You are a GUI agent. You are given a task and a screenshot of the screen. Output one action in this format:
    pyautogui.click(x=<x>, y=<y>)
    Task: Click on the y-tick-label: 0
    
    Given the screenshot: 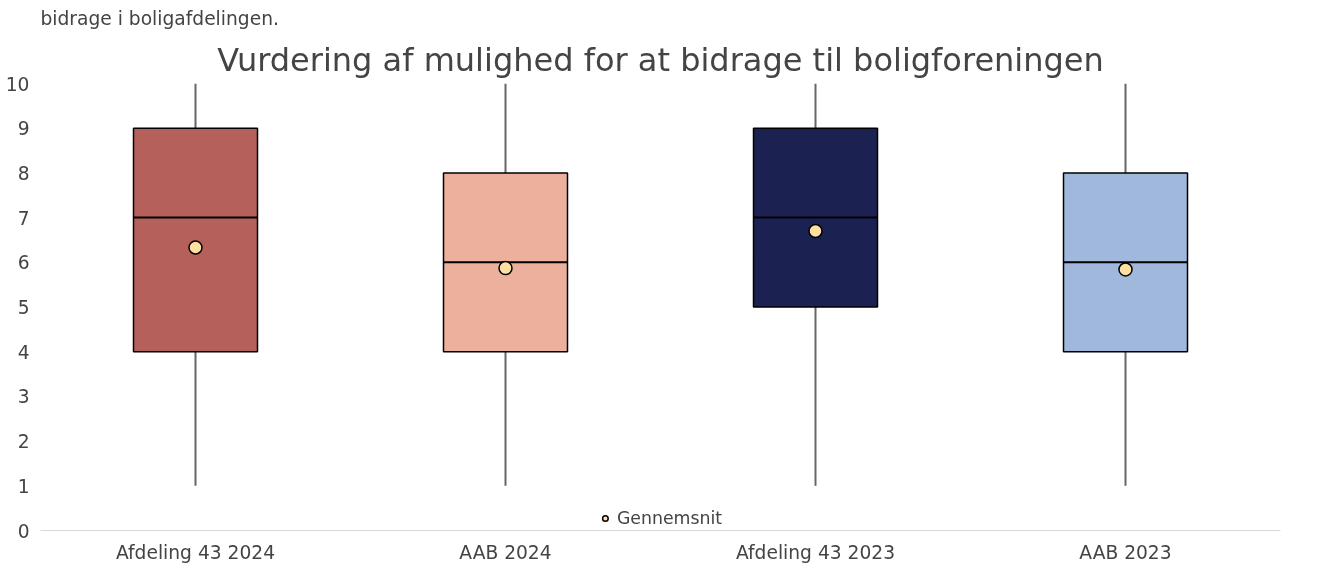 What is the action you would take?
    pyautogui.click(x=23, y=531)
    